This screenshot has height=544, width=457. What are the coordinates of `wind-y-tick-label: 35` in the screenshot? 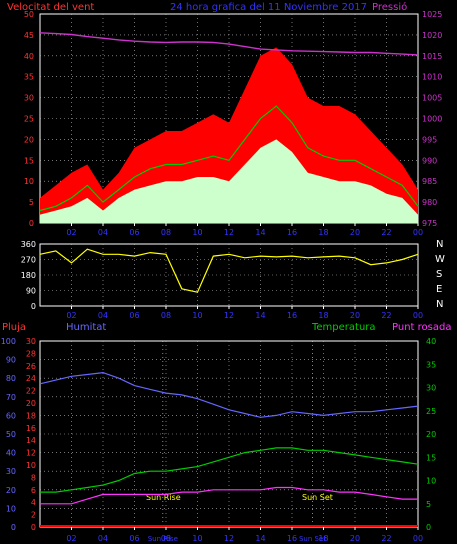 It's located at (29, 77).